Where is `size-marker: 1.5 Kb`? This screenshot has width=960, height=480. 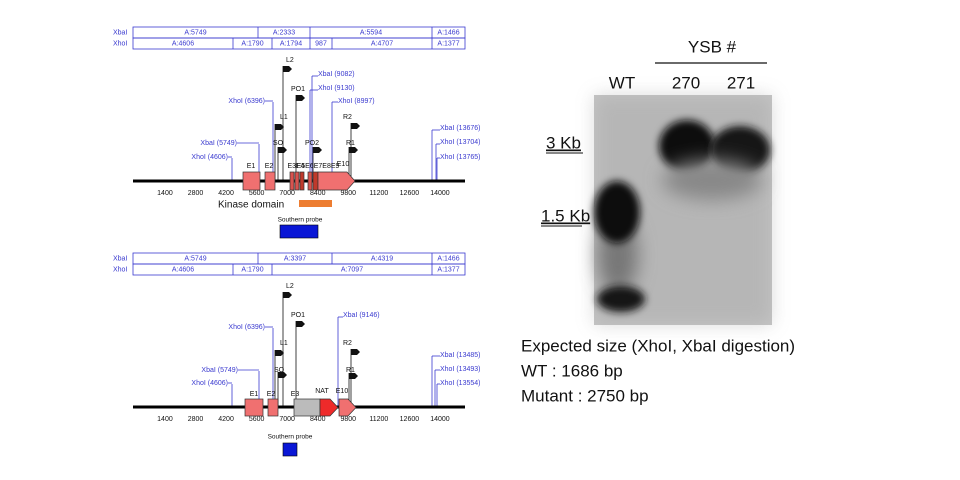
size-marker: 1.5 Kb is located at coordinates (565, 215).